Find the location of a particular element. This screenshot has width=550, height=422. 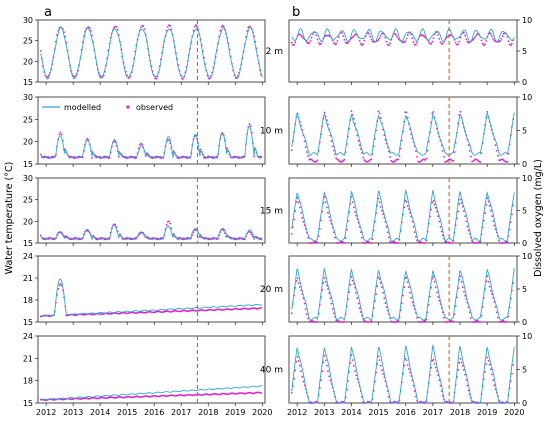

plot-frame is located at coordinates (151, 289).